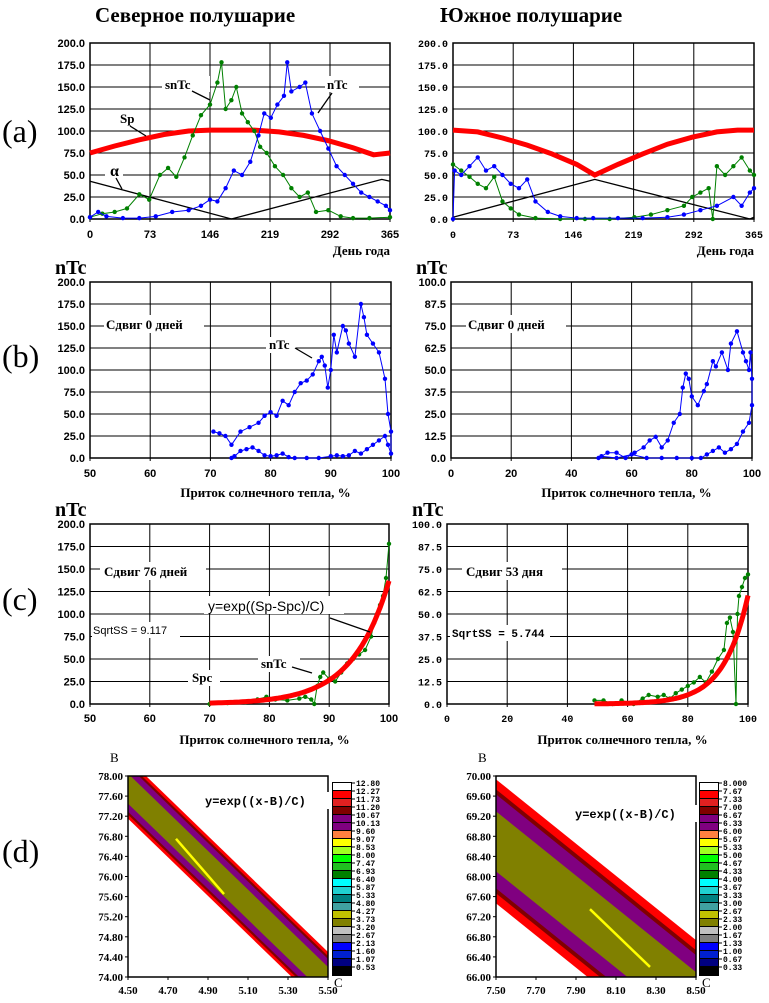 This screenshot has height=1003, width=769. What do you see at coordinates (110, 777) in the screenshot?
I see `y-tick-label: 78.00` at bounding box center [110, 777].